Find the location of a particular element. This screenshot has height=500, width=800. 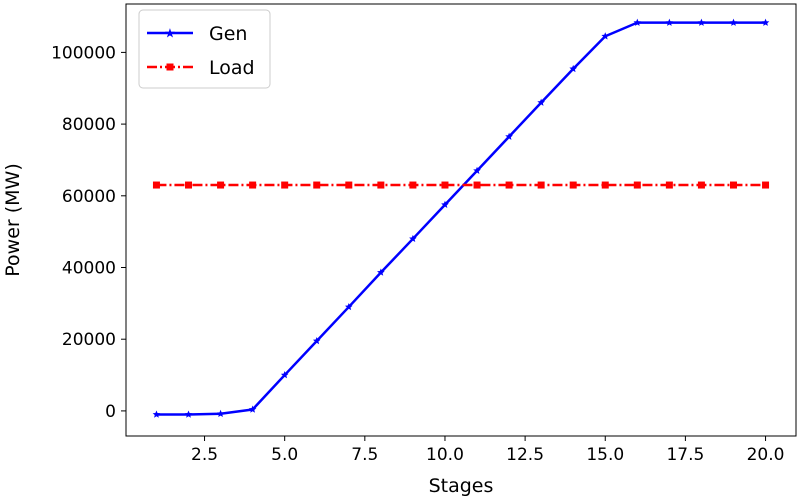

legend-entry-load: Load is located at coordinates (201, 68).